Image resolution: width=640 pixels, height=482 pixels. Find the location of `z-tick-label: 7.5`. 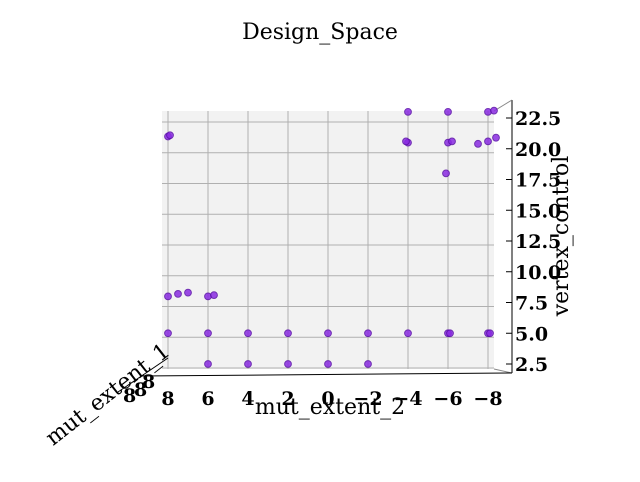

z-tick-label: 7.5 is located at coordinates (531, 304).